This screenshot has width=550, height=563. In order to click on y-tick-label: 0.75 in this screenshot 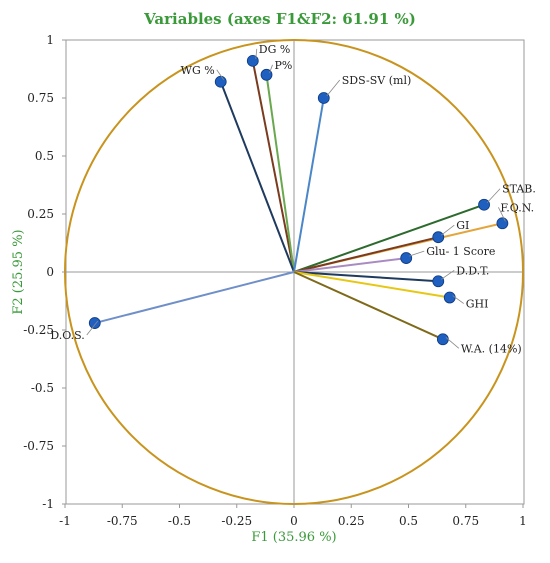, I will do `click(40, 98)`.